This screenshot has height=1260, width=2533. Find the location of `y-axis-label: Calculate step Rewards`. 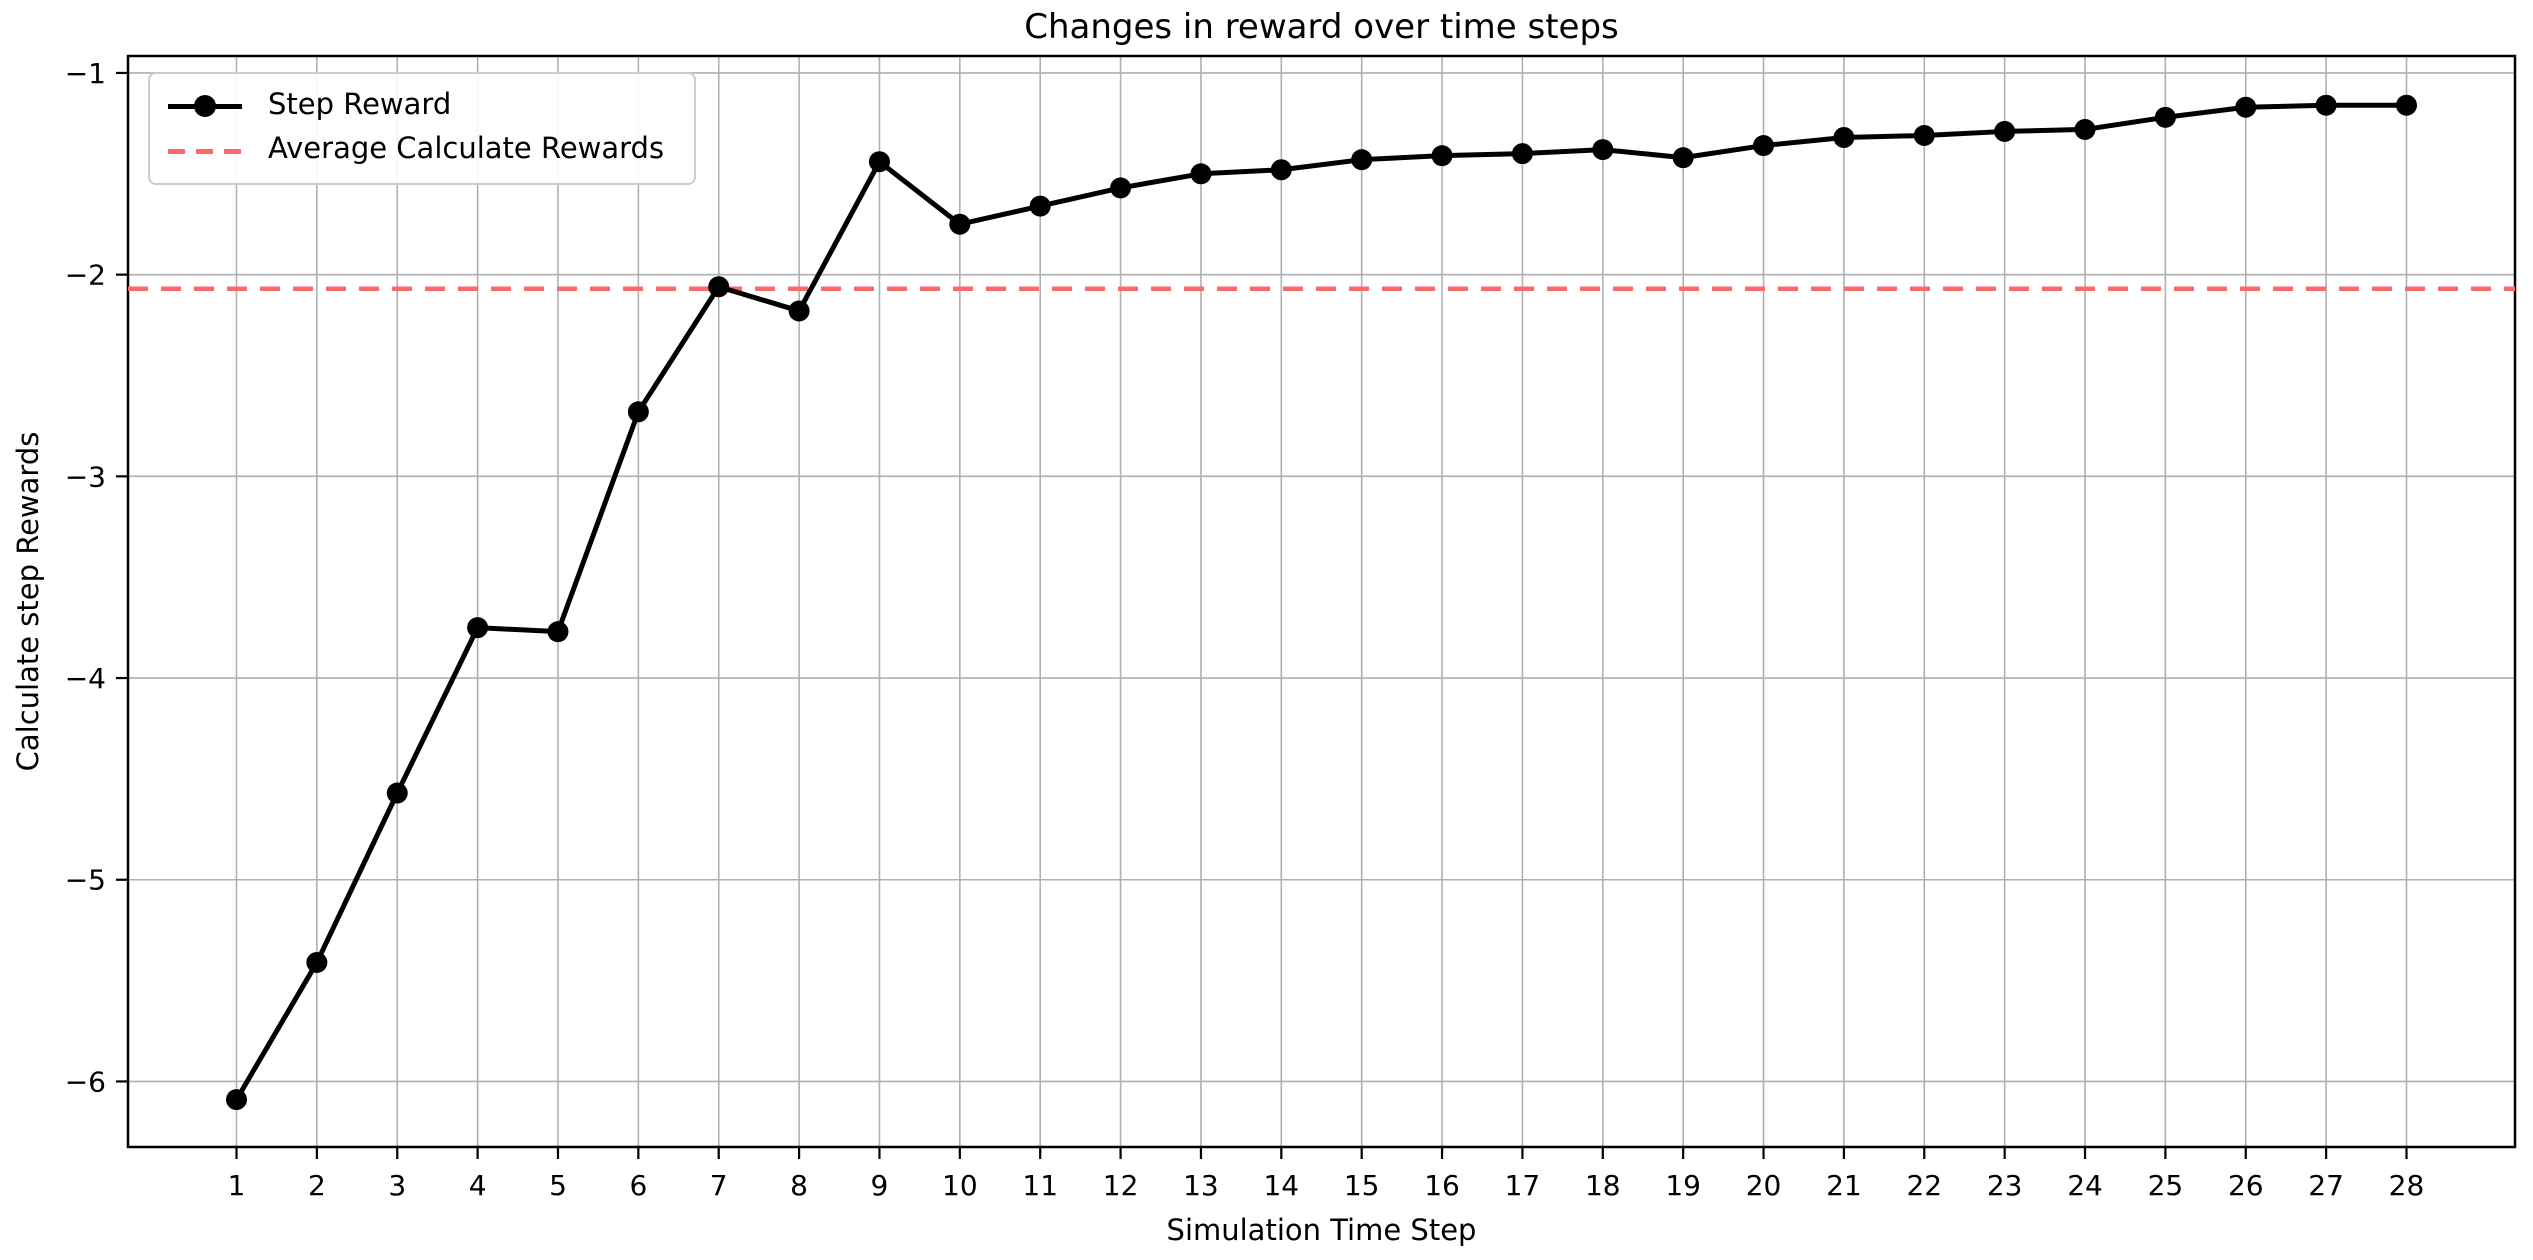

y-axis-label: Calculate step Rewards is located at coordinates (28, 602).